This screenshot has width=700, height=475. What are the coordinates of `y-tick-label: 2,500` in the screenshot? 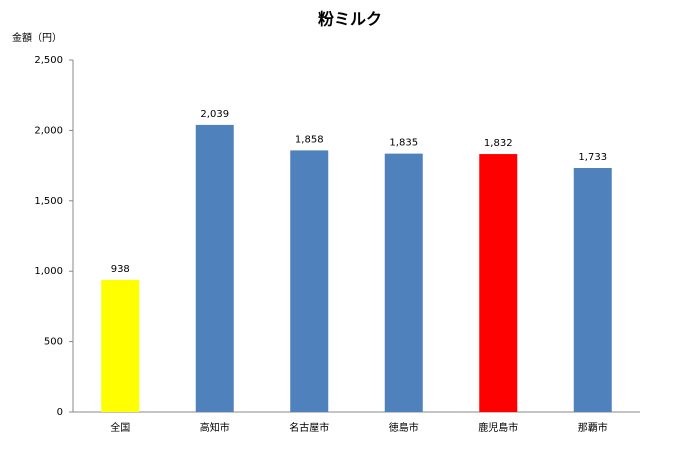 It's located at (48, 60).